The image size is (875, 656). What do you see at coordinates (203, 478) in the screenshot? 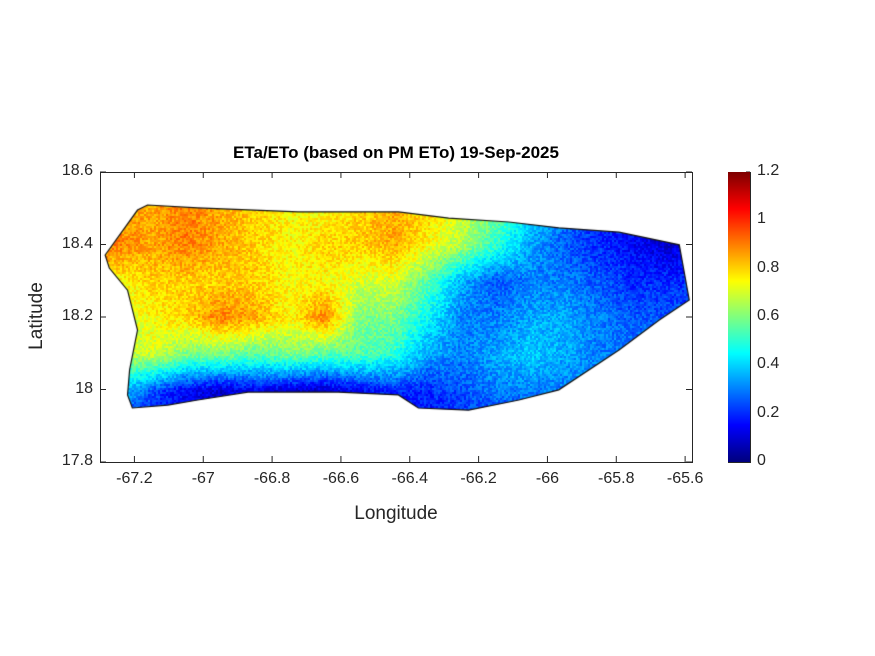
I see `x-tick-label: -67` at bounding box center [203, 478].